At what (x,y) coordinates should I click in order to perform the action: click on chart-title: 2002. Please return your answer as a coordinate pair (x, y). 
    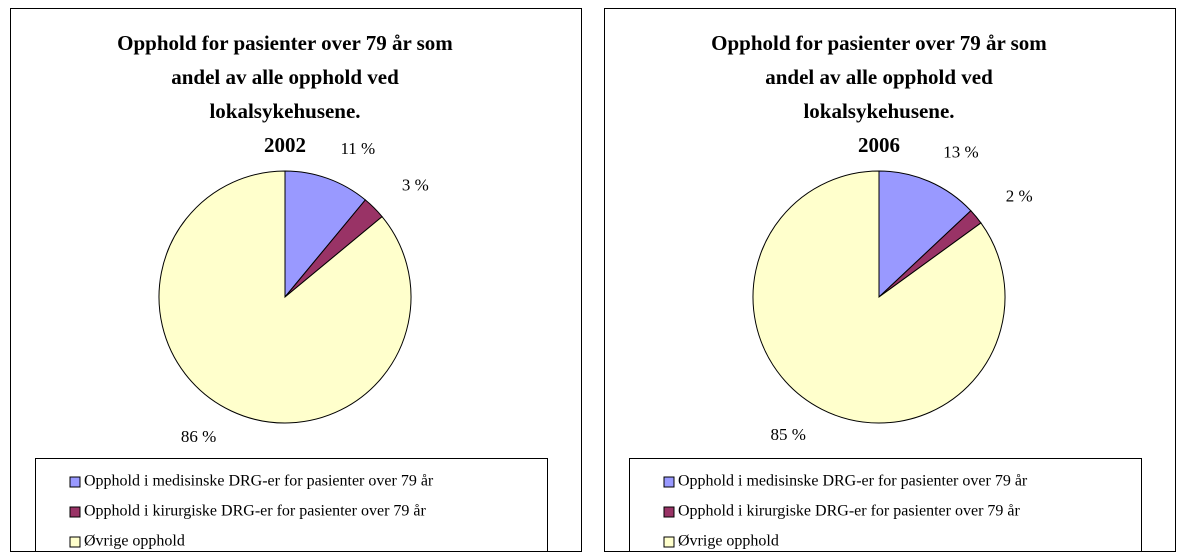
    Looking at the image, I should click on (285, 145).